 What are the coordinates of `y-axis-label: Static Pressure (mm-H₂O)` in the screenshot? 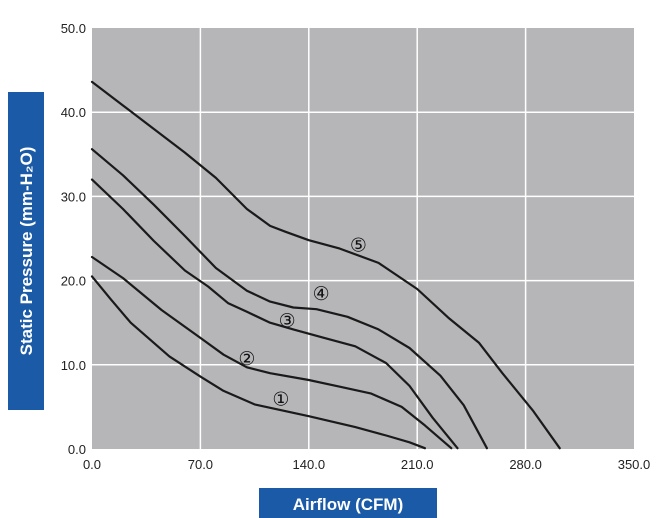 It's located at (26, 251).